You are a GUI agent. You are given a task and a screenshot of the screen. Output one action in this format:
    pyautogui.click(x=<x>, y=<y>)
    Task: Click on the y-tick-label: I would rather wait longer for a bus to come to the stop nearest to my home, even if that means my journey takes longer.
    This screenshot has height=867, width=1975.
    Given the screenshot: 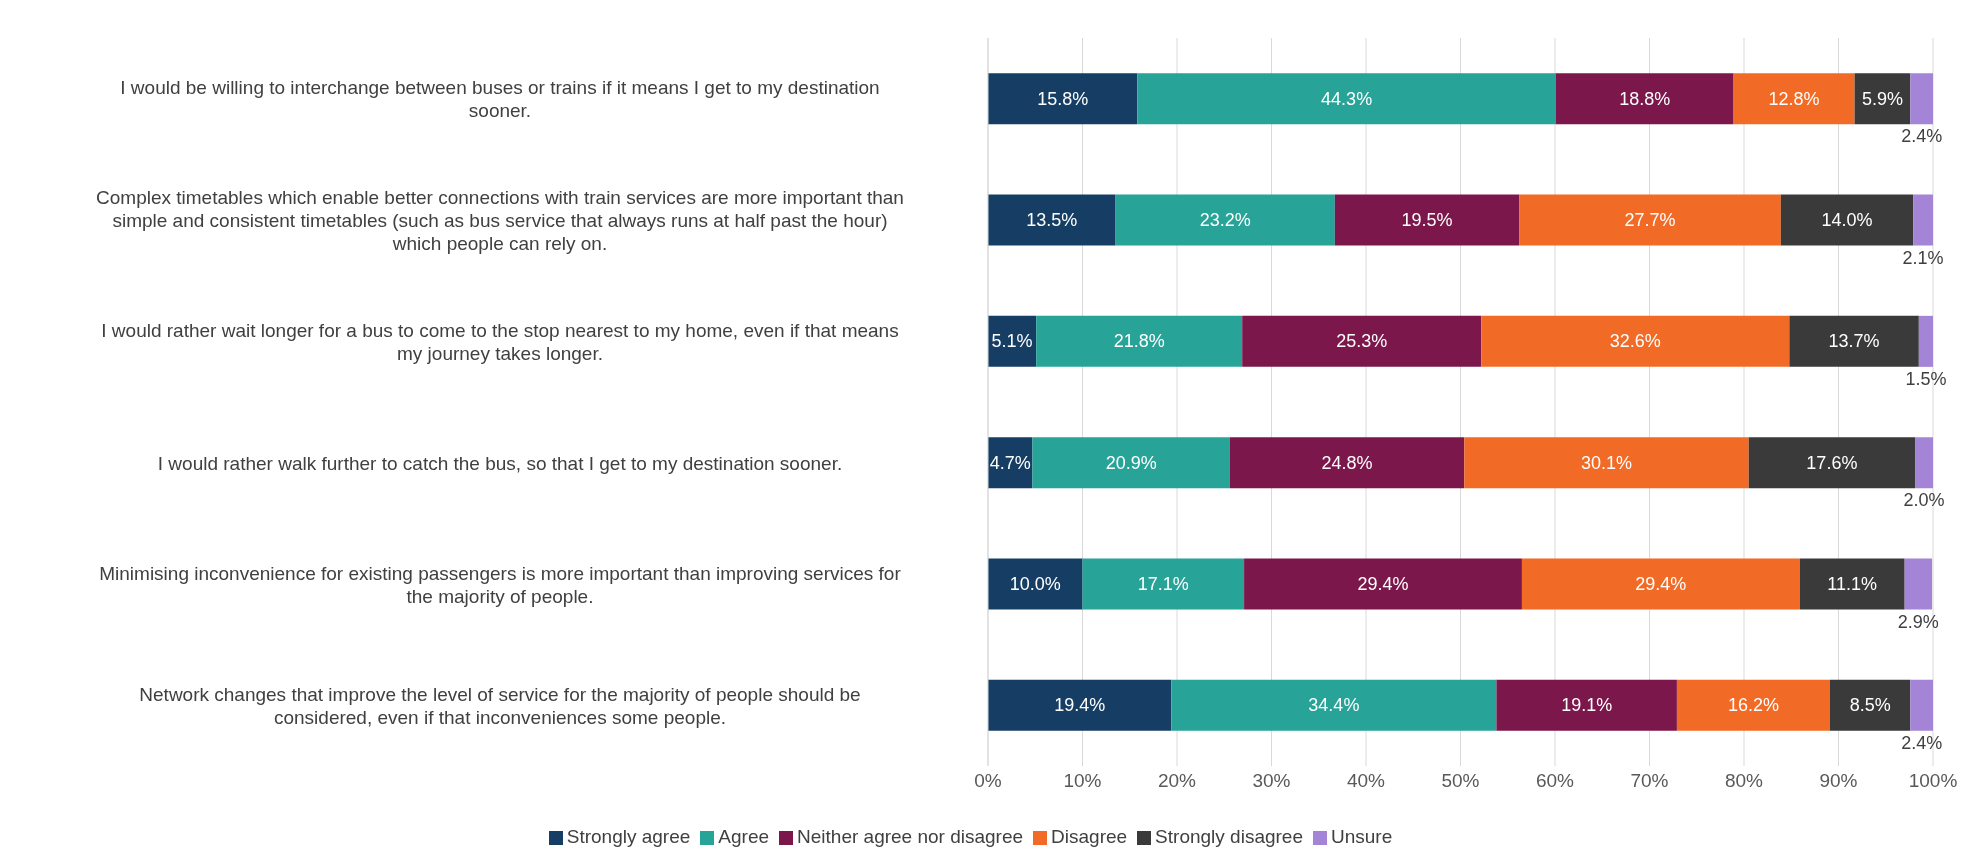 What is the action you would take?
    pyautogui.click(x=500, y=341)
    